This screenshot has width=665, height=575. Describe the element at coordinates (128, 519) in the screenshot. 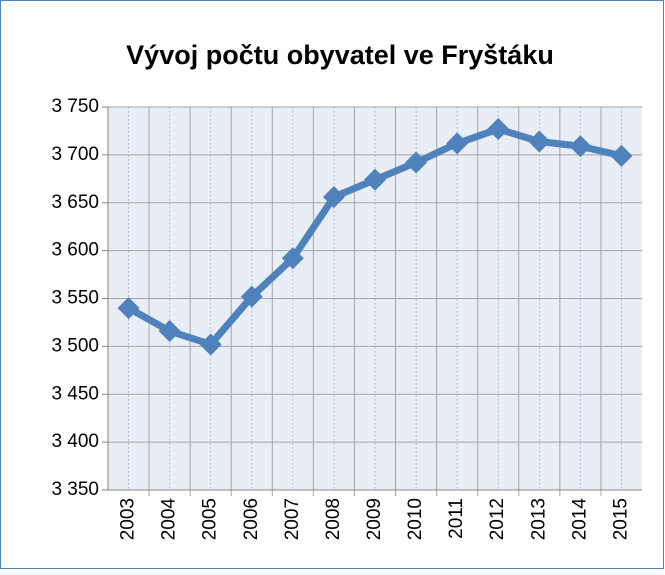

I see `x-tick-label: 2003` at that location.